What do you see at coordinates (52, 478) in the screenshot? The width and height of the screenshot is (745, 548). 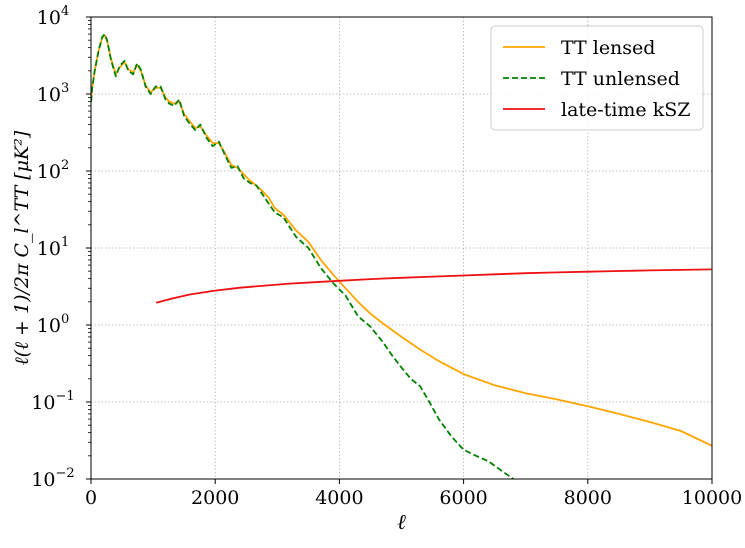 I see `y-tick-label: 10⁻²` at bounding box center [52, 478].